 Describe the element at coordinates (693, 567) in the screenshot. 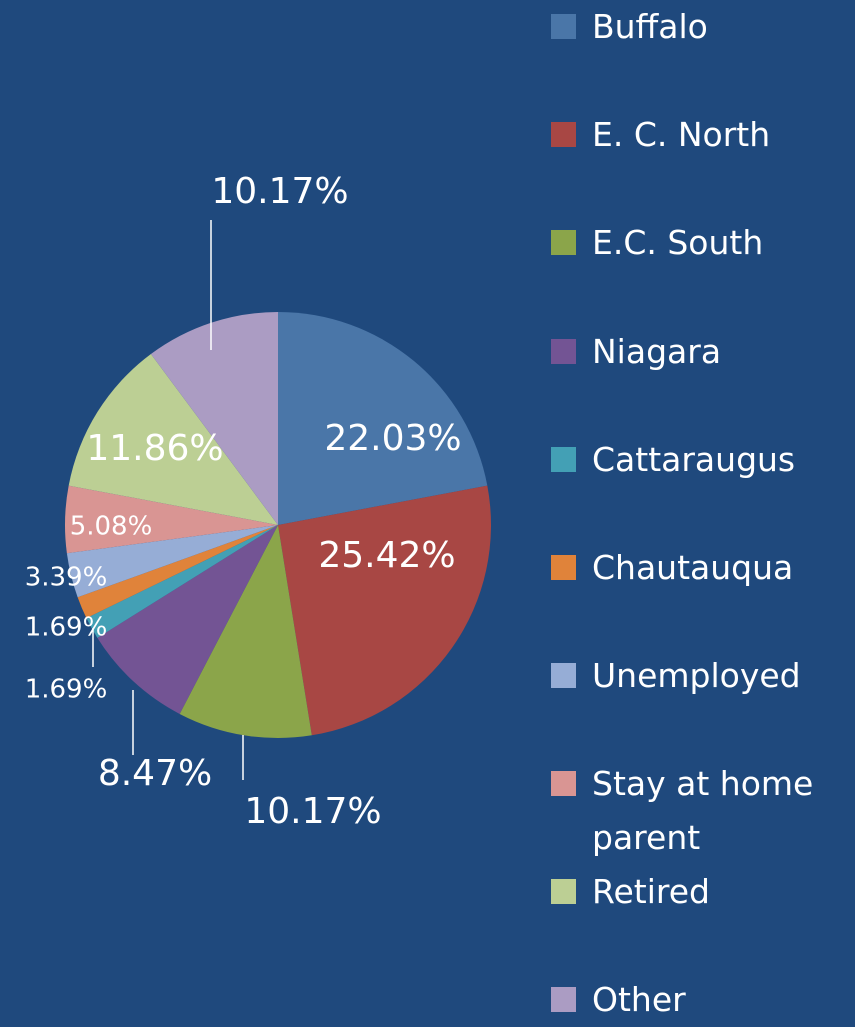

I see `legend-label: Chautauqua` at that location.